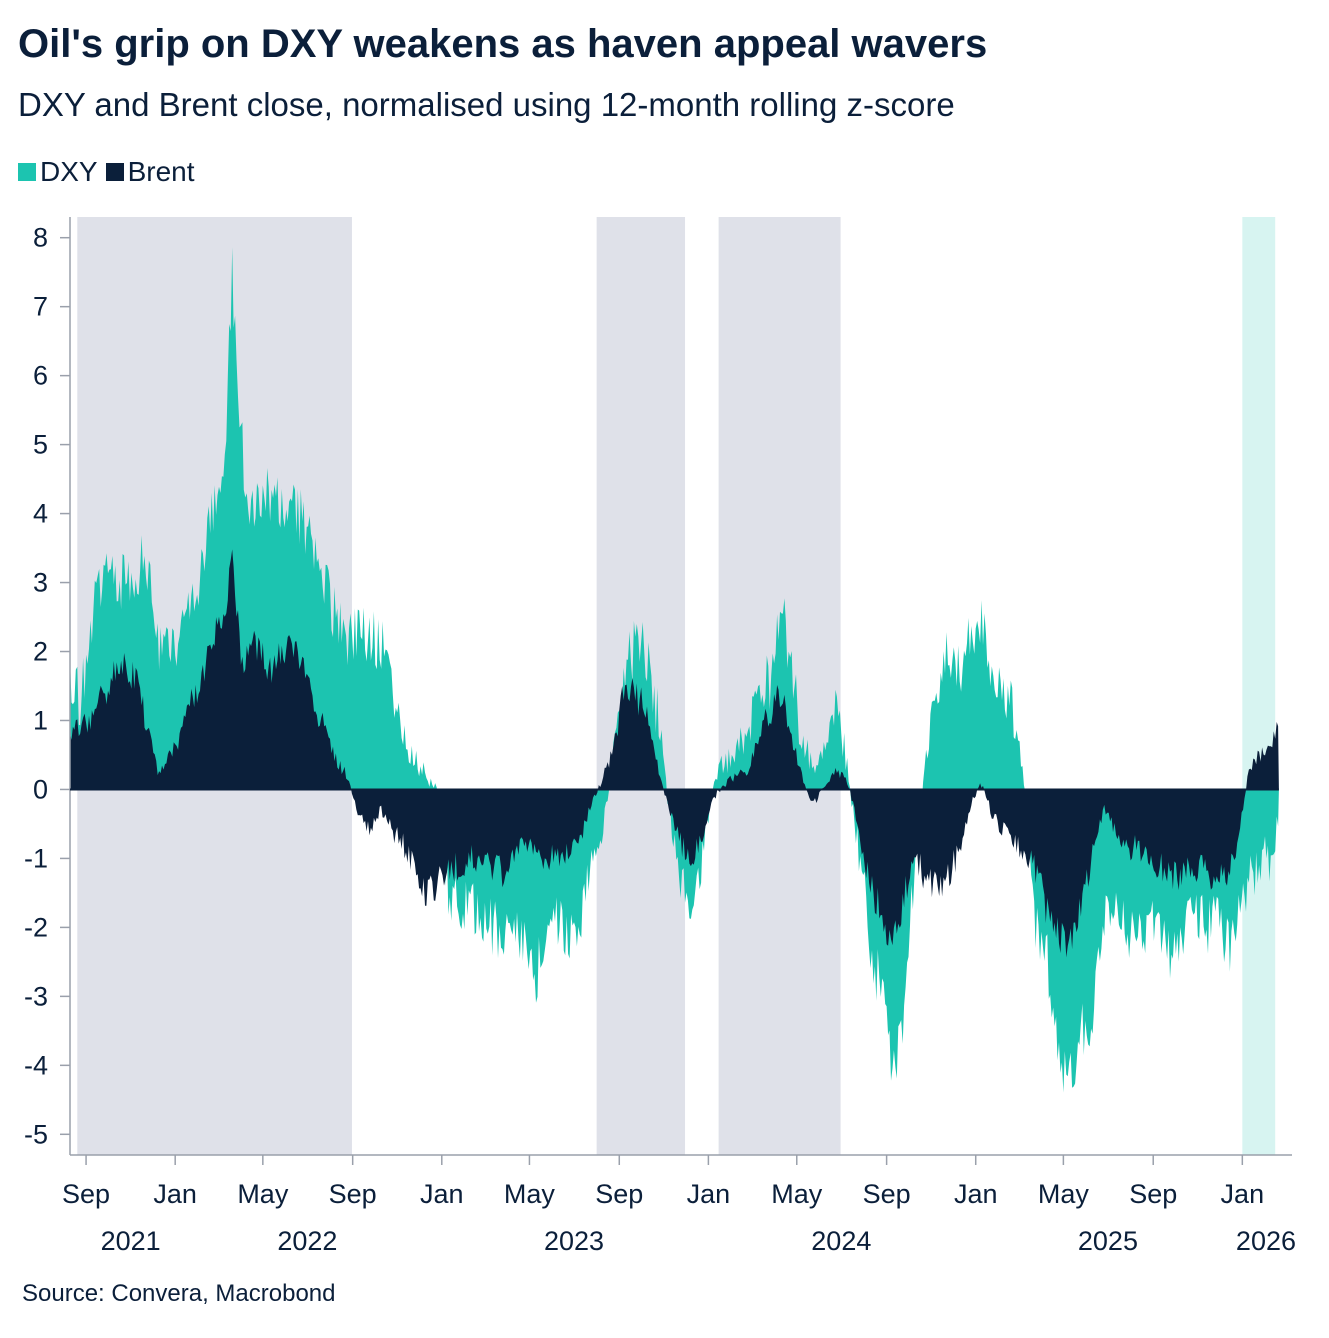 This screenshot has width=1329, height=1338. Describe the element at coordinates (161, 171) in the screenshot. I see `legend-label-brent: Brent` at that location.